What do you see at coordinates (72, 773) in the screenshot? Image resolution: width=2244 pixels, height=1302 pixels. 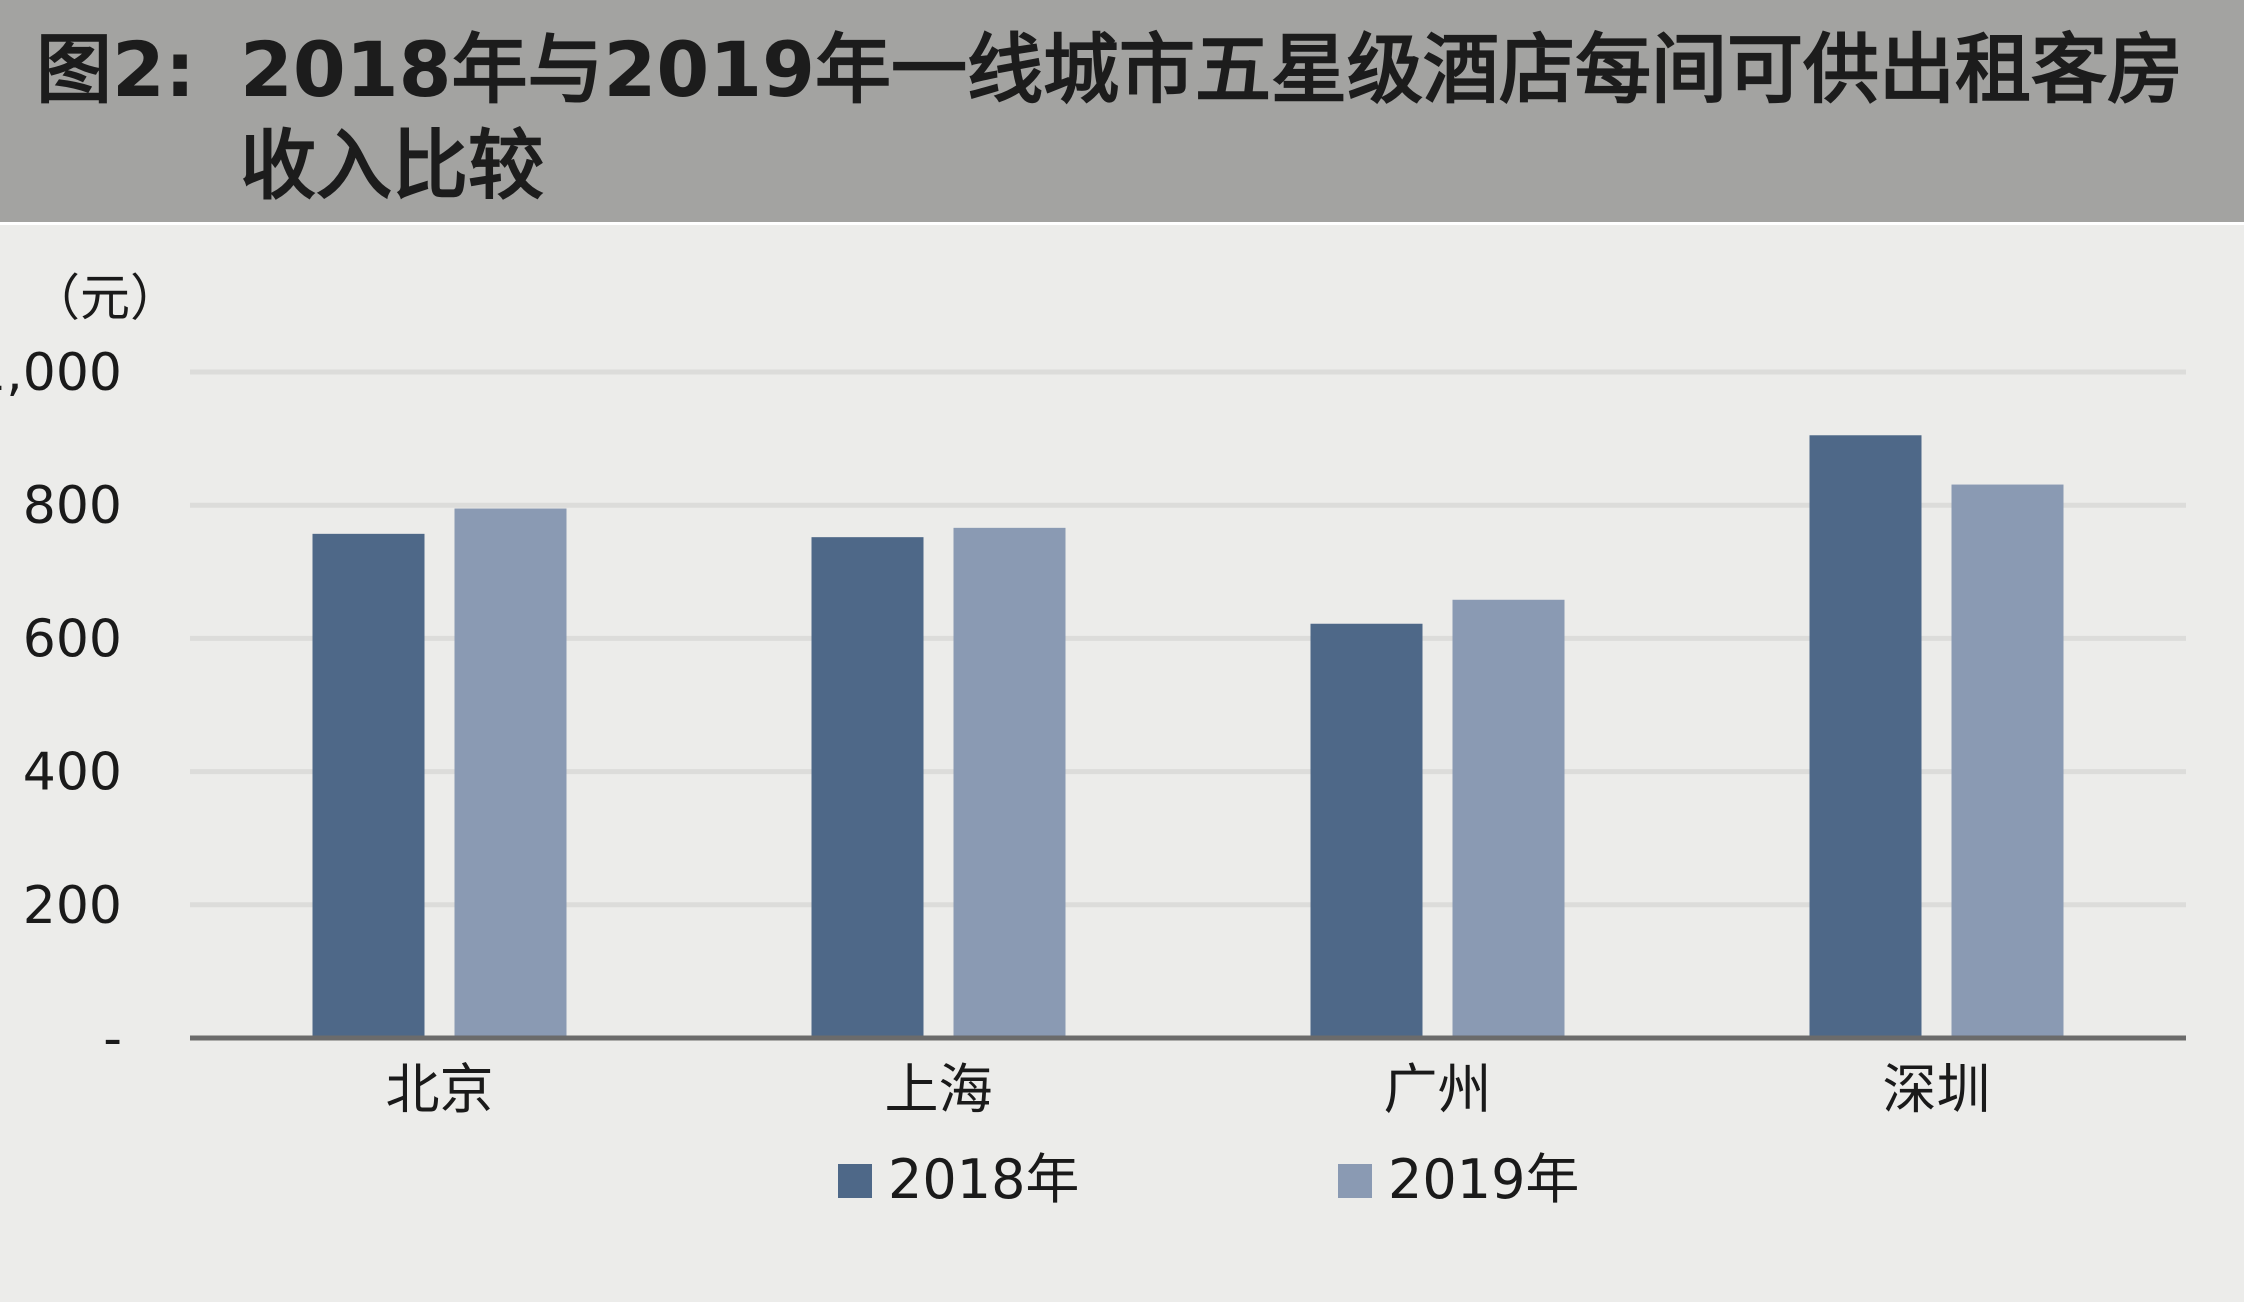 I see `y-tick-label: 400` at bounding box center [72, 773].